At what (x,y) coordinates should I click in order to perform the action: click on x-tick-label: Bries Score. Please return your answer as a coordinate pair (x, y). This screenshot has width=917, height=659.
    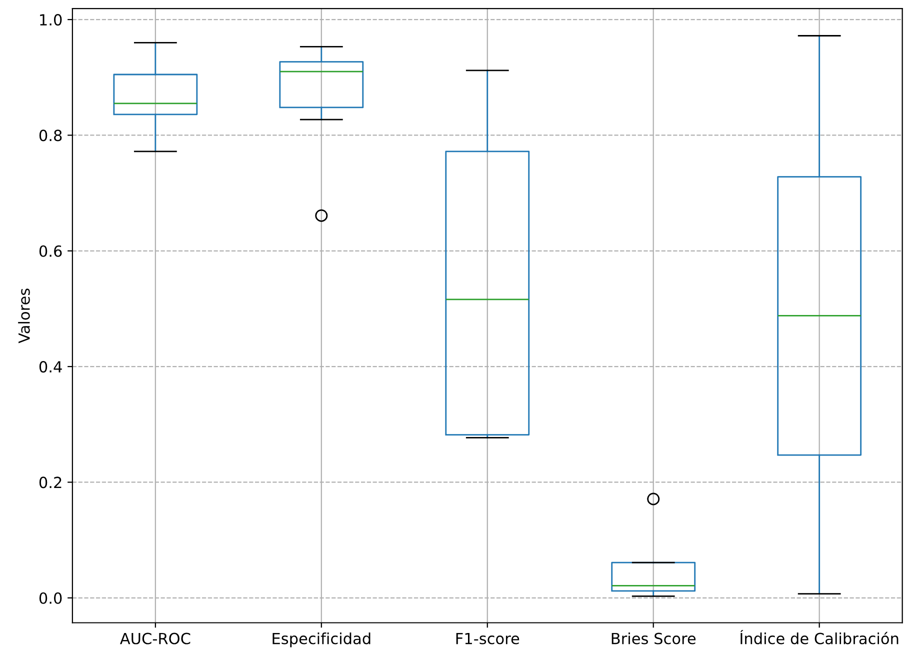
    Looking at the image, I should click on (654, 638).